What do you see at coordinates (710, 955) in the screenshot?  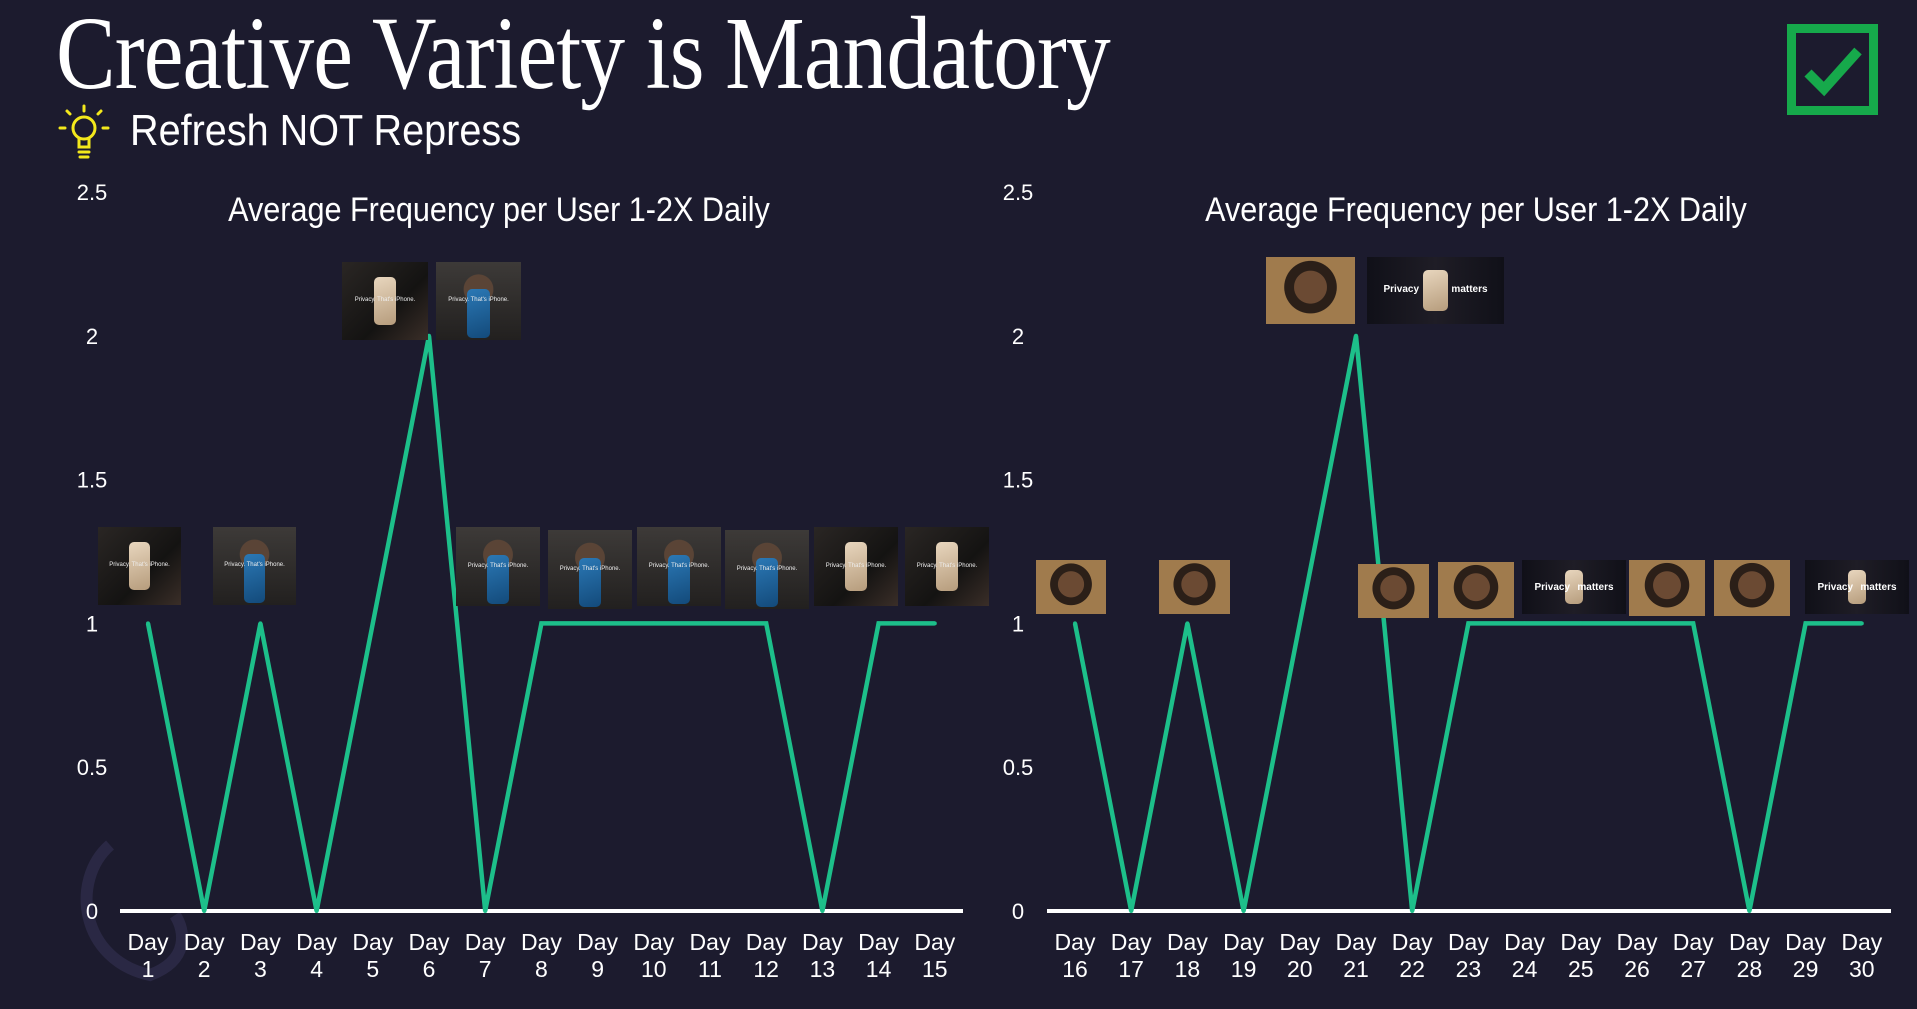 I see `x-tick-label: Day 11` at bounding box center [710, 955].